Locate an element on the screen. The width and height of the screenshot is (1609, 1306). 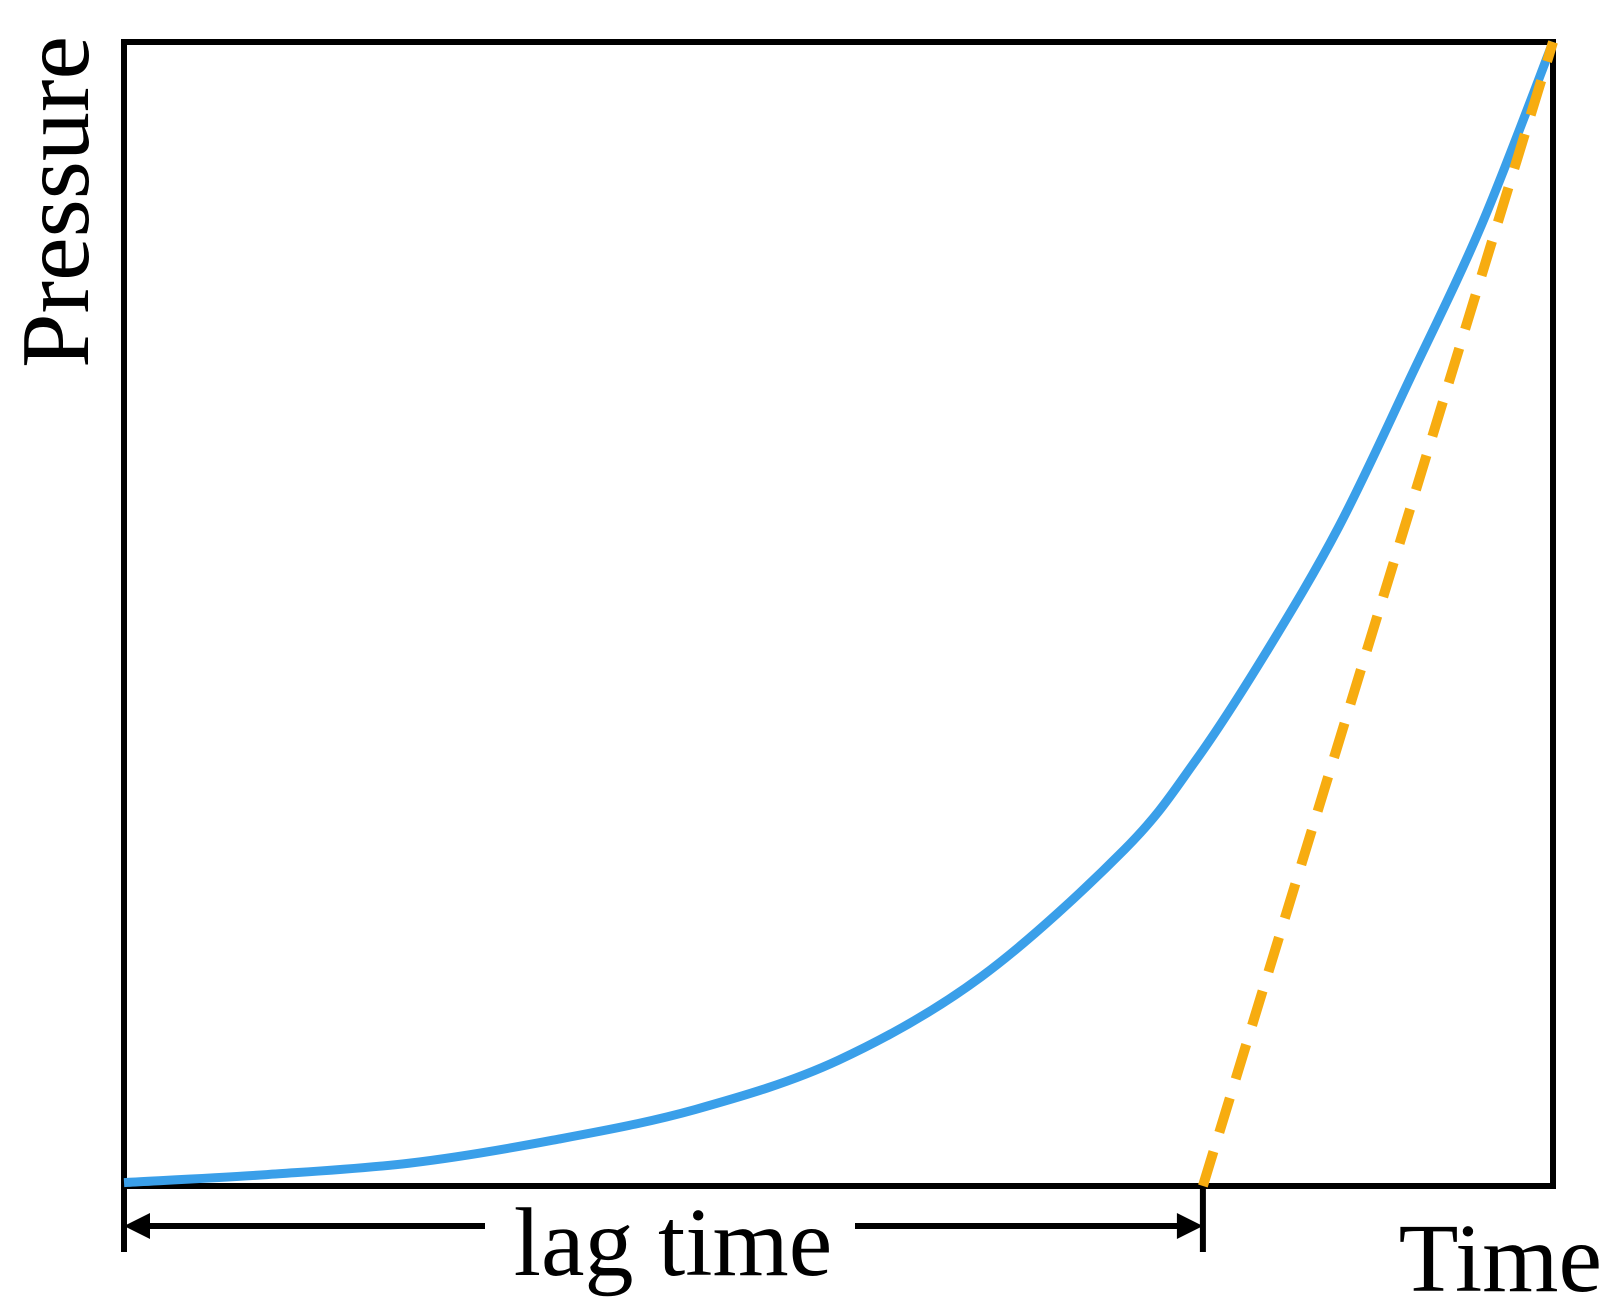
lag-time-label: lag time is located at coordinates (673, 1243).